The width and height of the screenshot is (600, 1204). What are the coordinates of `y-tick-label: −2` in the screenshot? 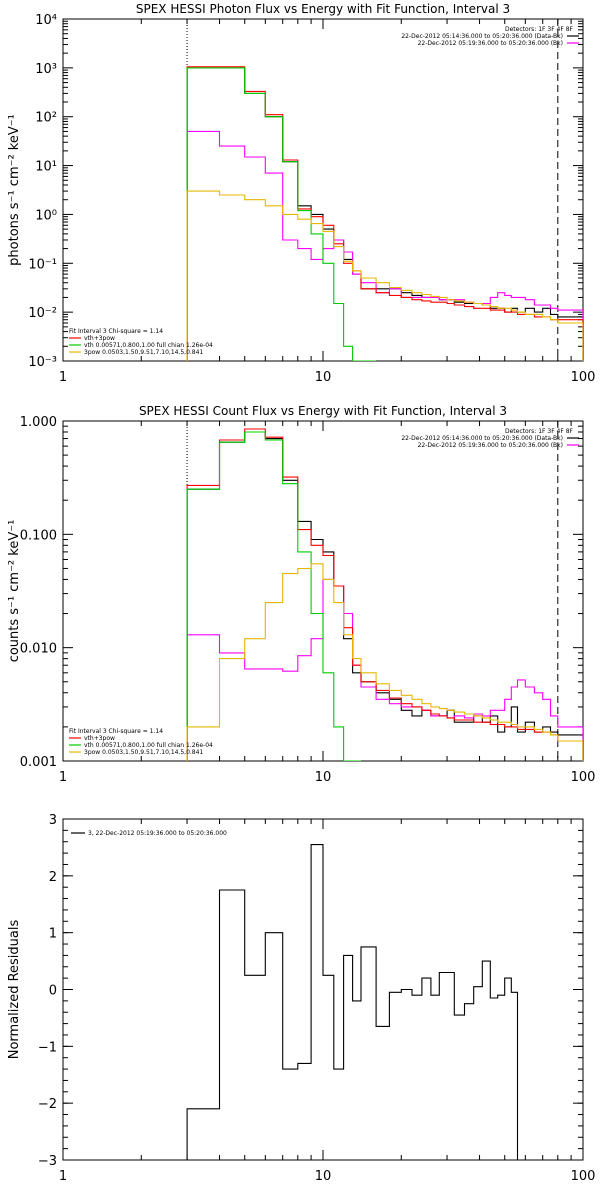 It's located at (47, 1104).